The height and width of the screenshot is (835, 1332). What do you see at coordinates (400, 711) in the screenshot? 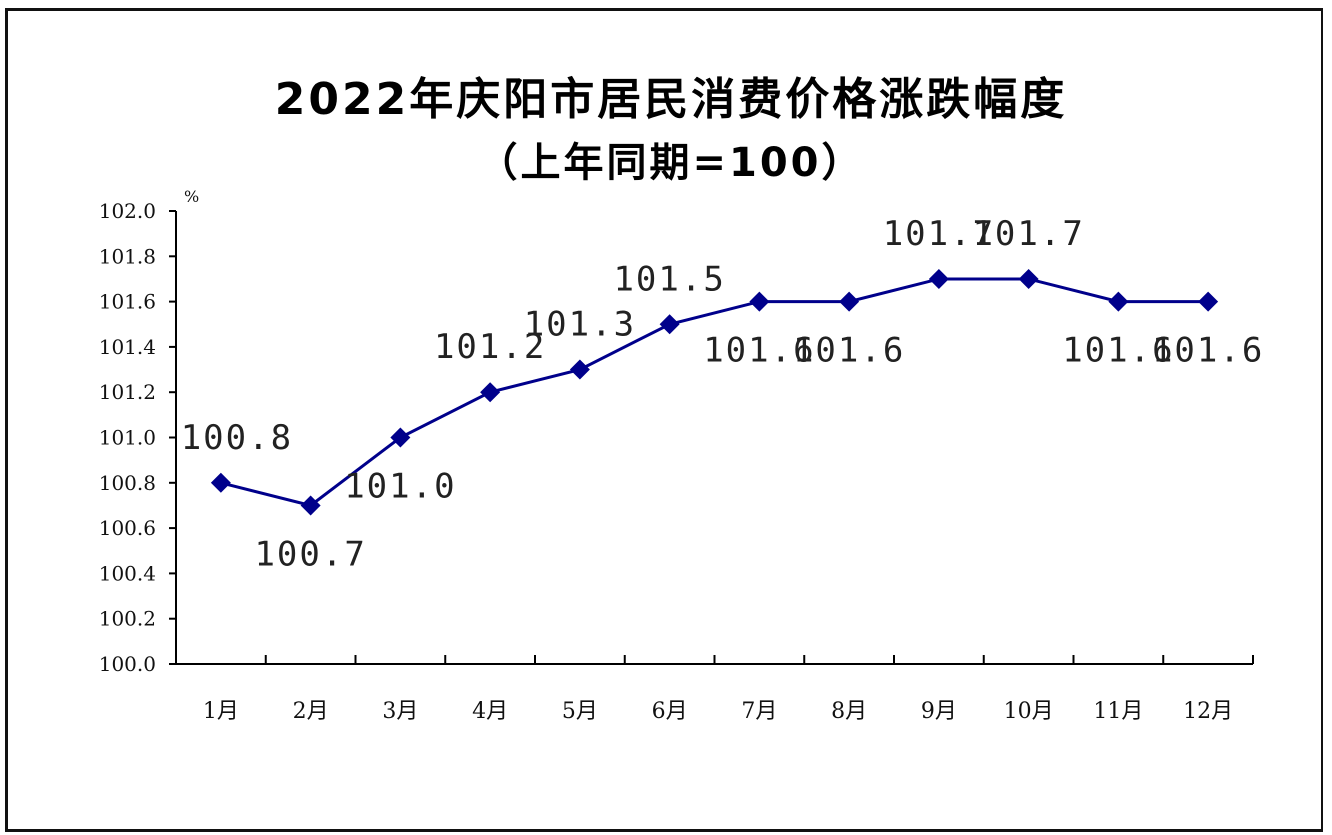
I see `x-tick-label: 3月` at bounding box center [400, 711].